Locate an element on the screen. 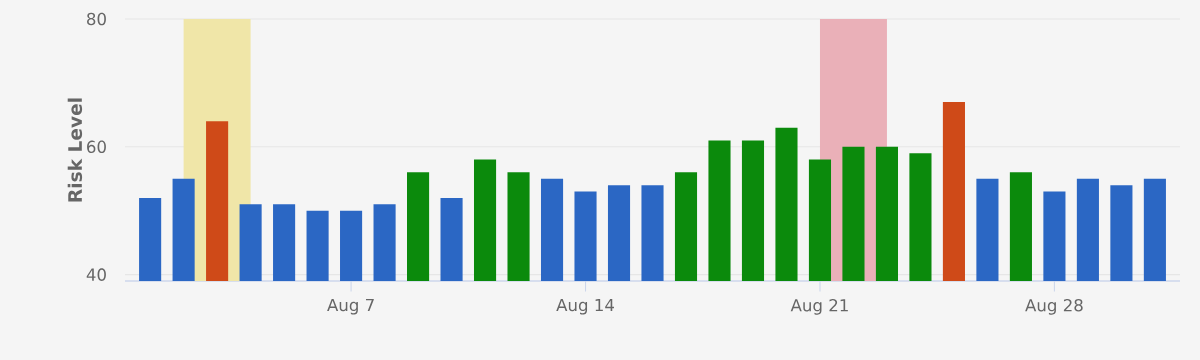 This screenshot has width=1200, height=360. x-tick-label: Aug 14 is located at coordinates (585, 306).